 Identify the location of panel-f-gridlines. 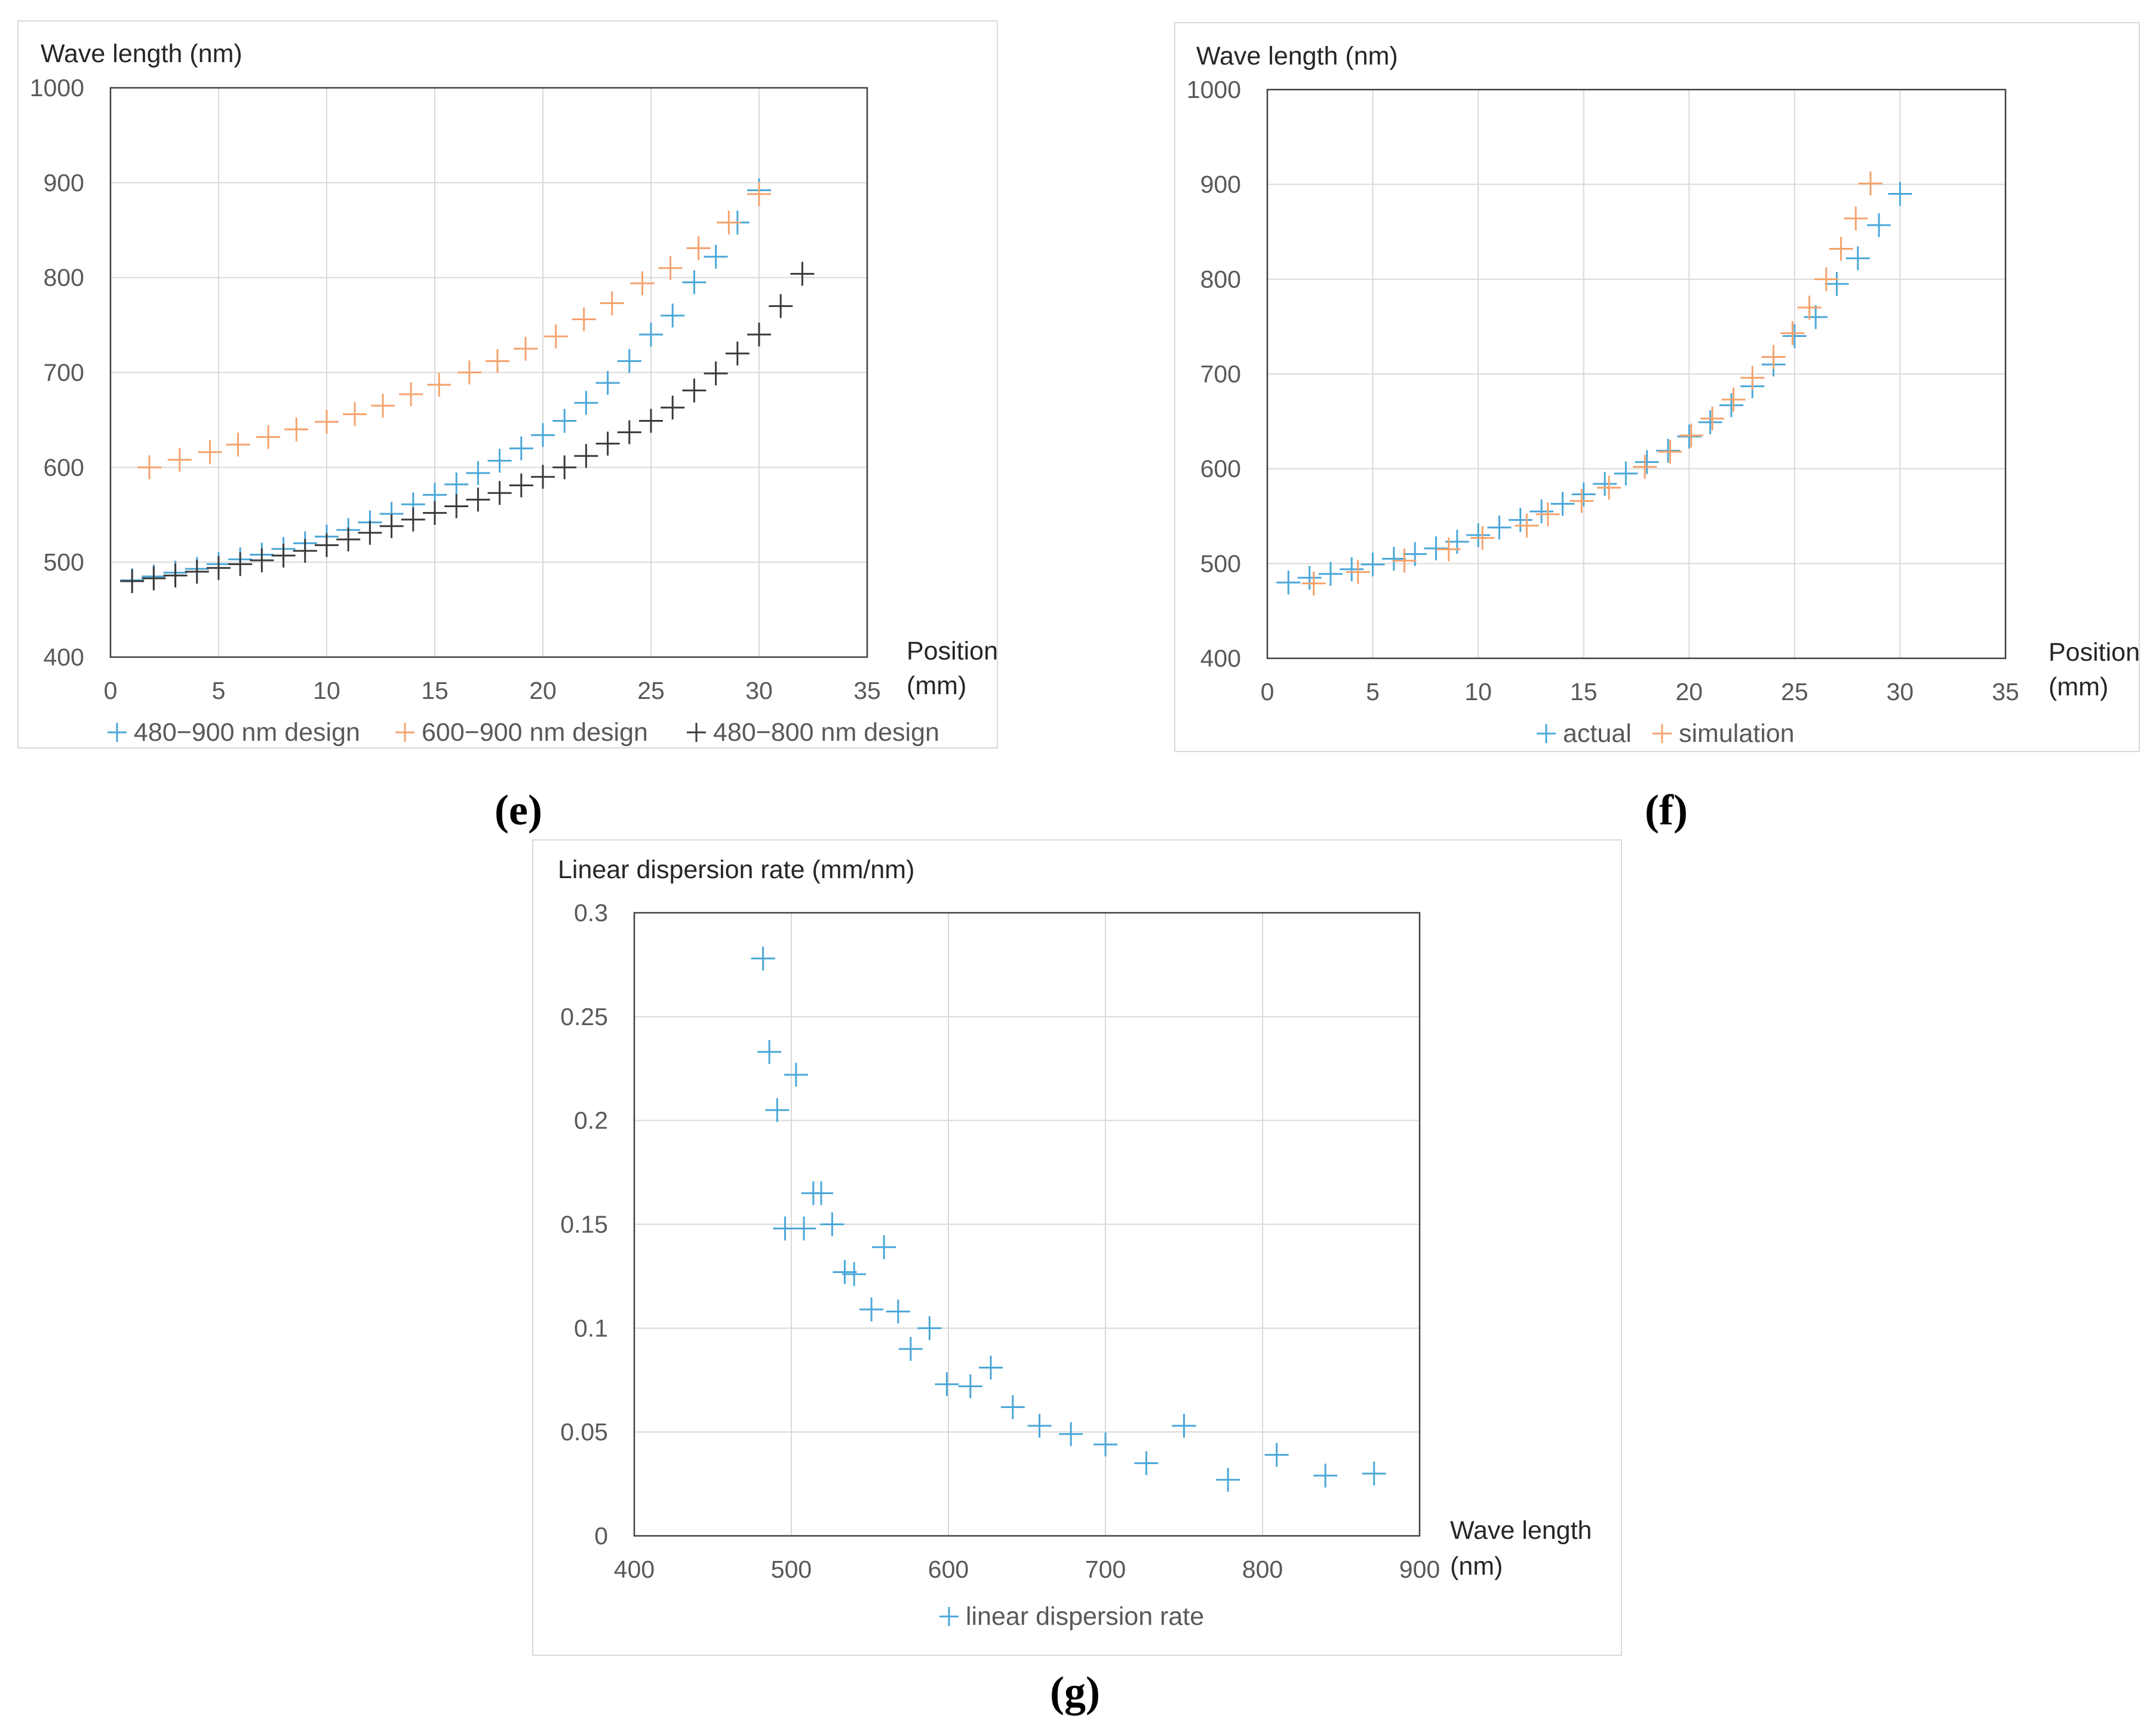
(1636, 374).